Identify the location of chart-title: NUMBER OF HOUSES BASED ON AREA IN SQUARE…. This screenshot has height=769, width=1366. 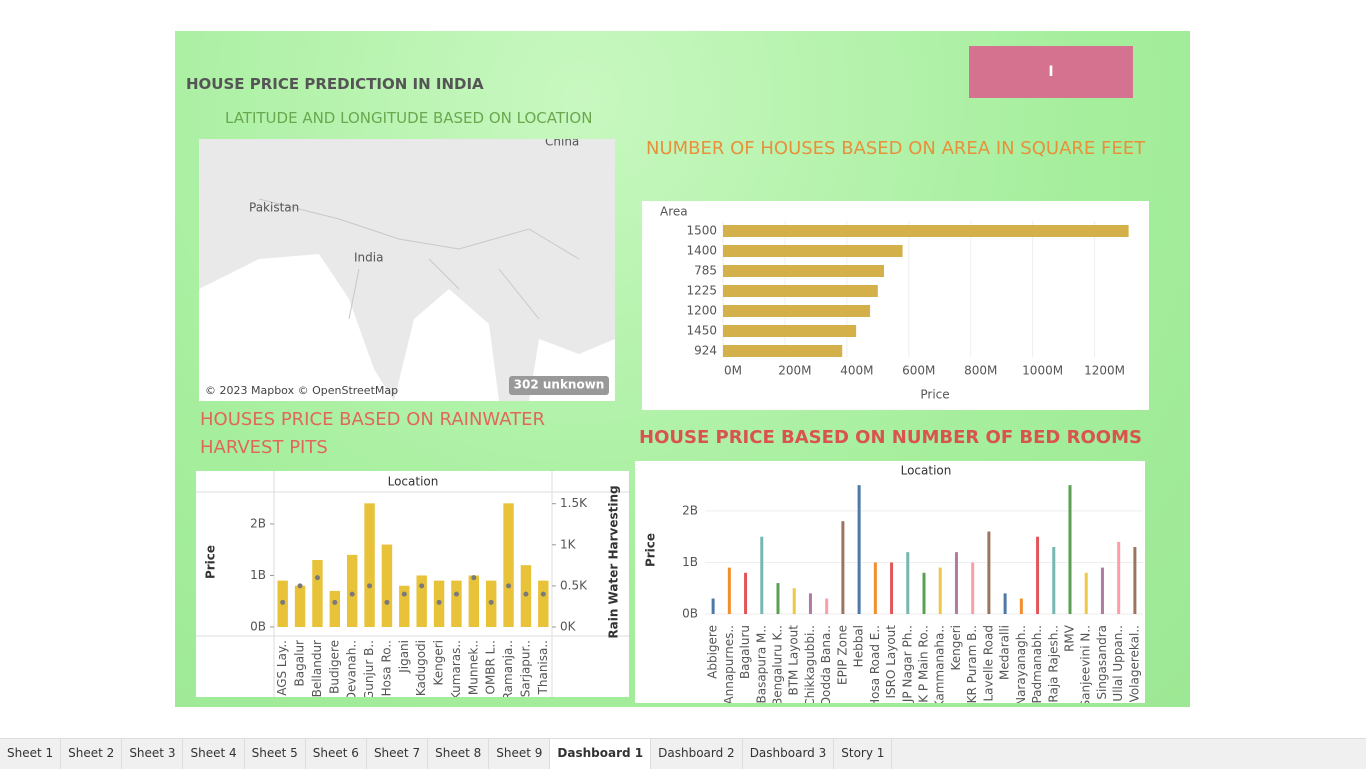
(896, 148).